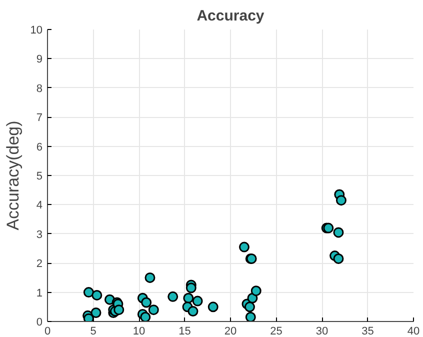 The width and height of the screenshot is (423, 337). Describe the element at coordinates (322, 331) in the screenshot. I see `x-tick-label: 30` at that location.